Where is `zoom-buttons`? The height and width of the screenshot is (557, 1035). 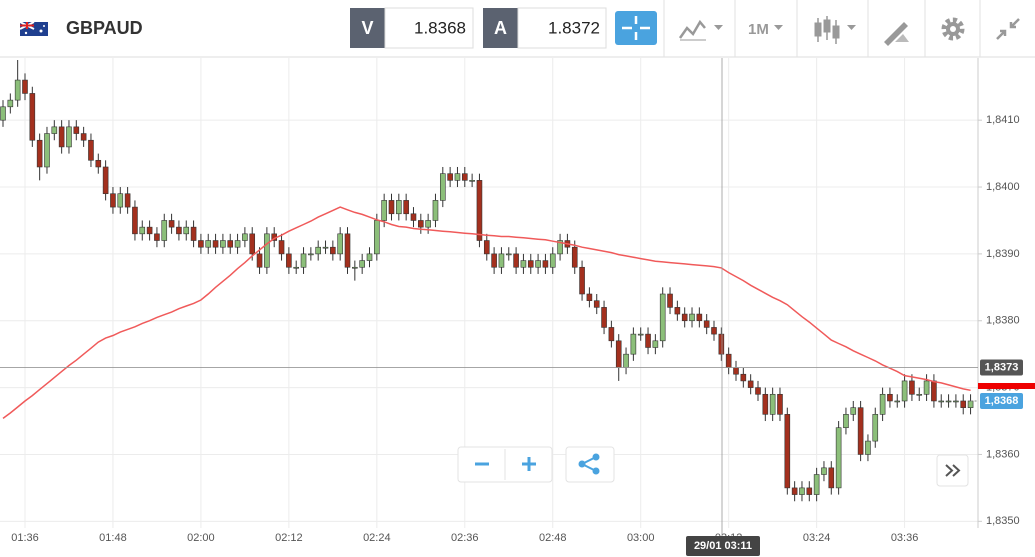 zoom-buttons is located at coordinates (505, 464).